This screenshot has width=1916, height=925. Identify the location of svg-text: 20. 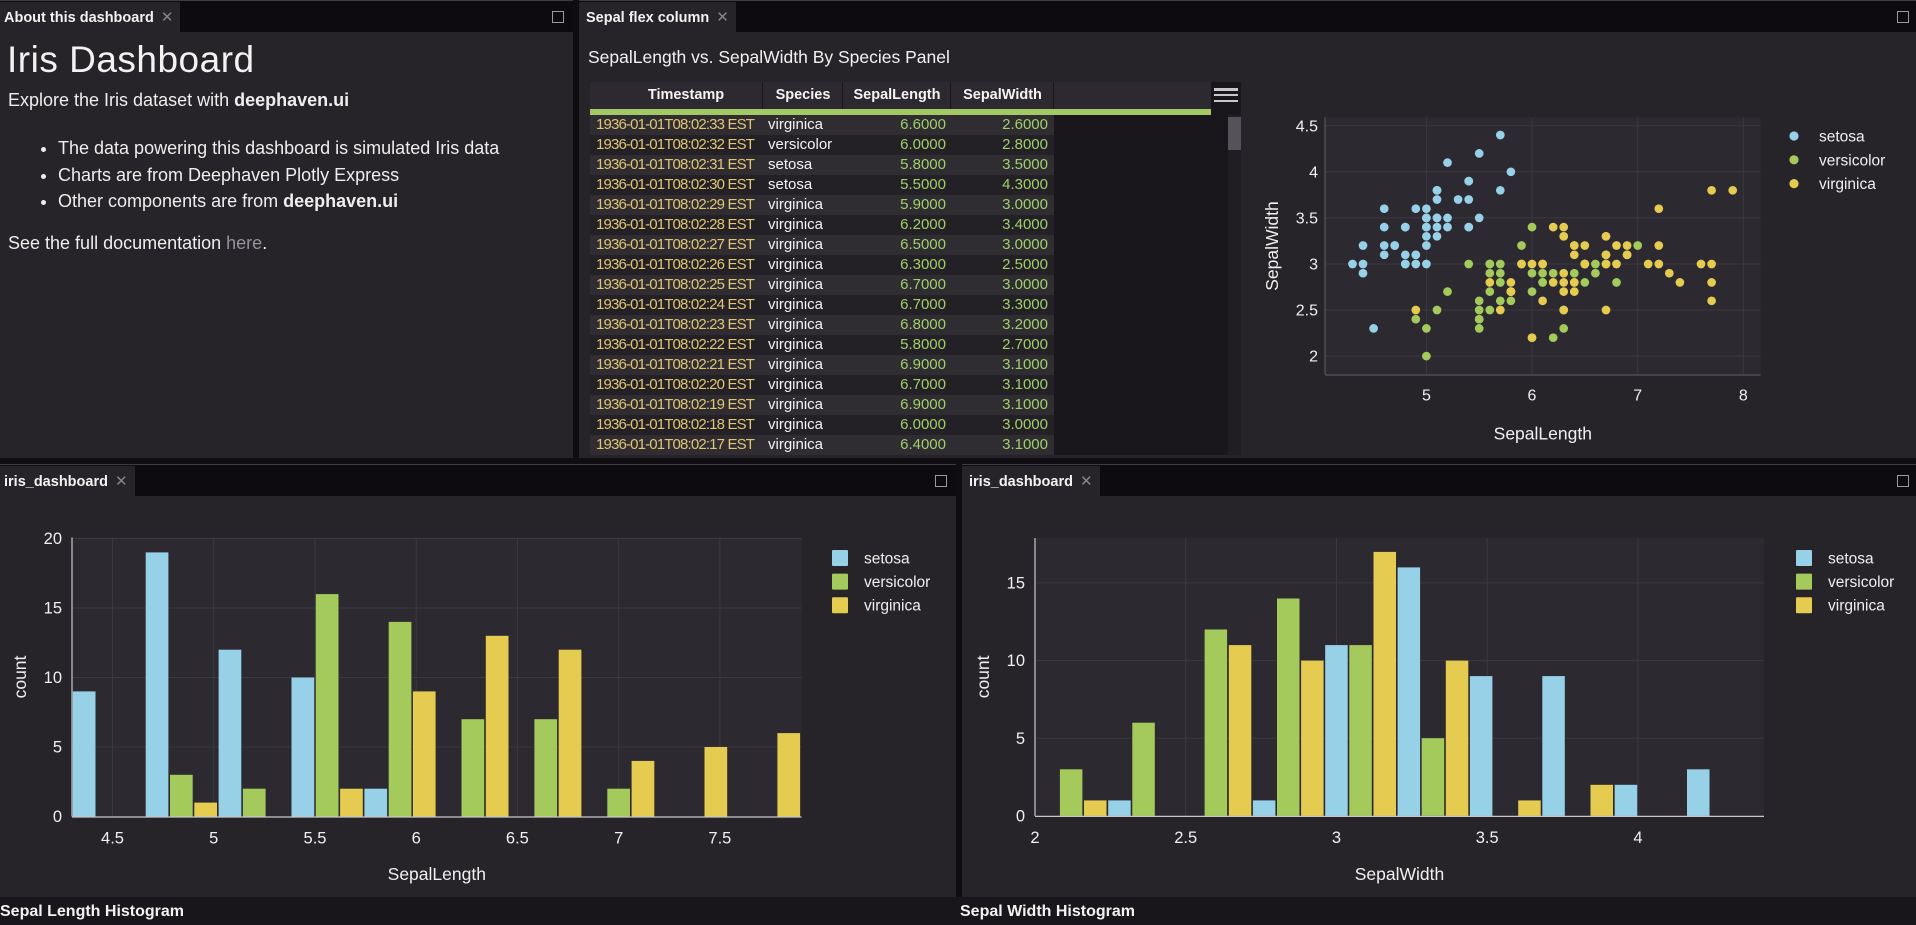
(53, 539).